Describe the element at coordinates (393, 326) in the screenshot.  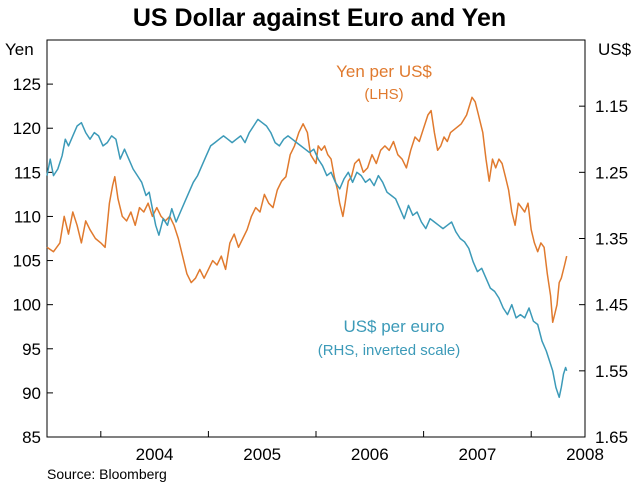
I see `euro-series-label: US$ per euro` at that location.